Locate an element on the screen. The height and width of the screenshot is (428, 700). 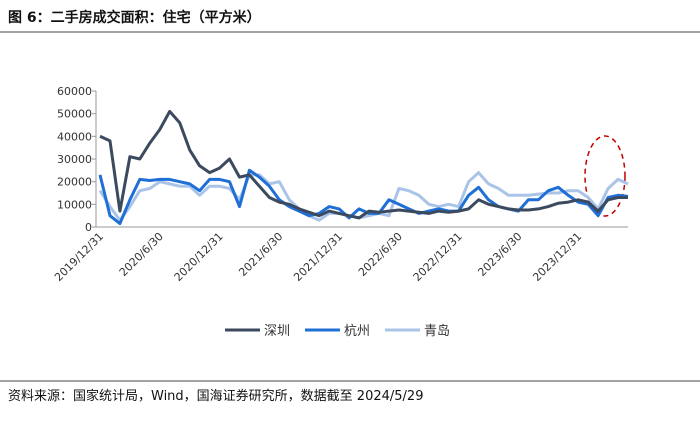
x-tick-label: 2019/12/31 is located at coordinates (79, 257).